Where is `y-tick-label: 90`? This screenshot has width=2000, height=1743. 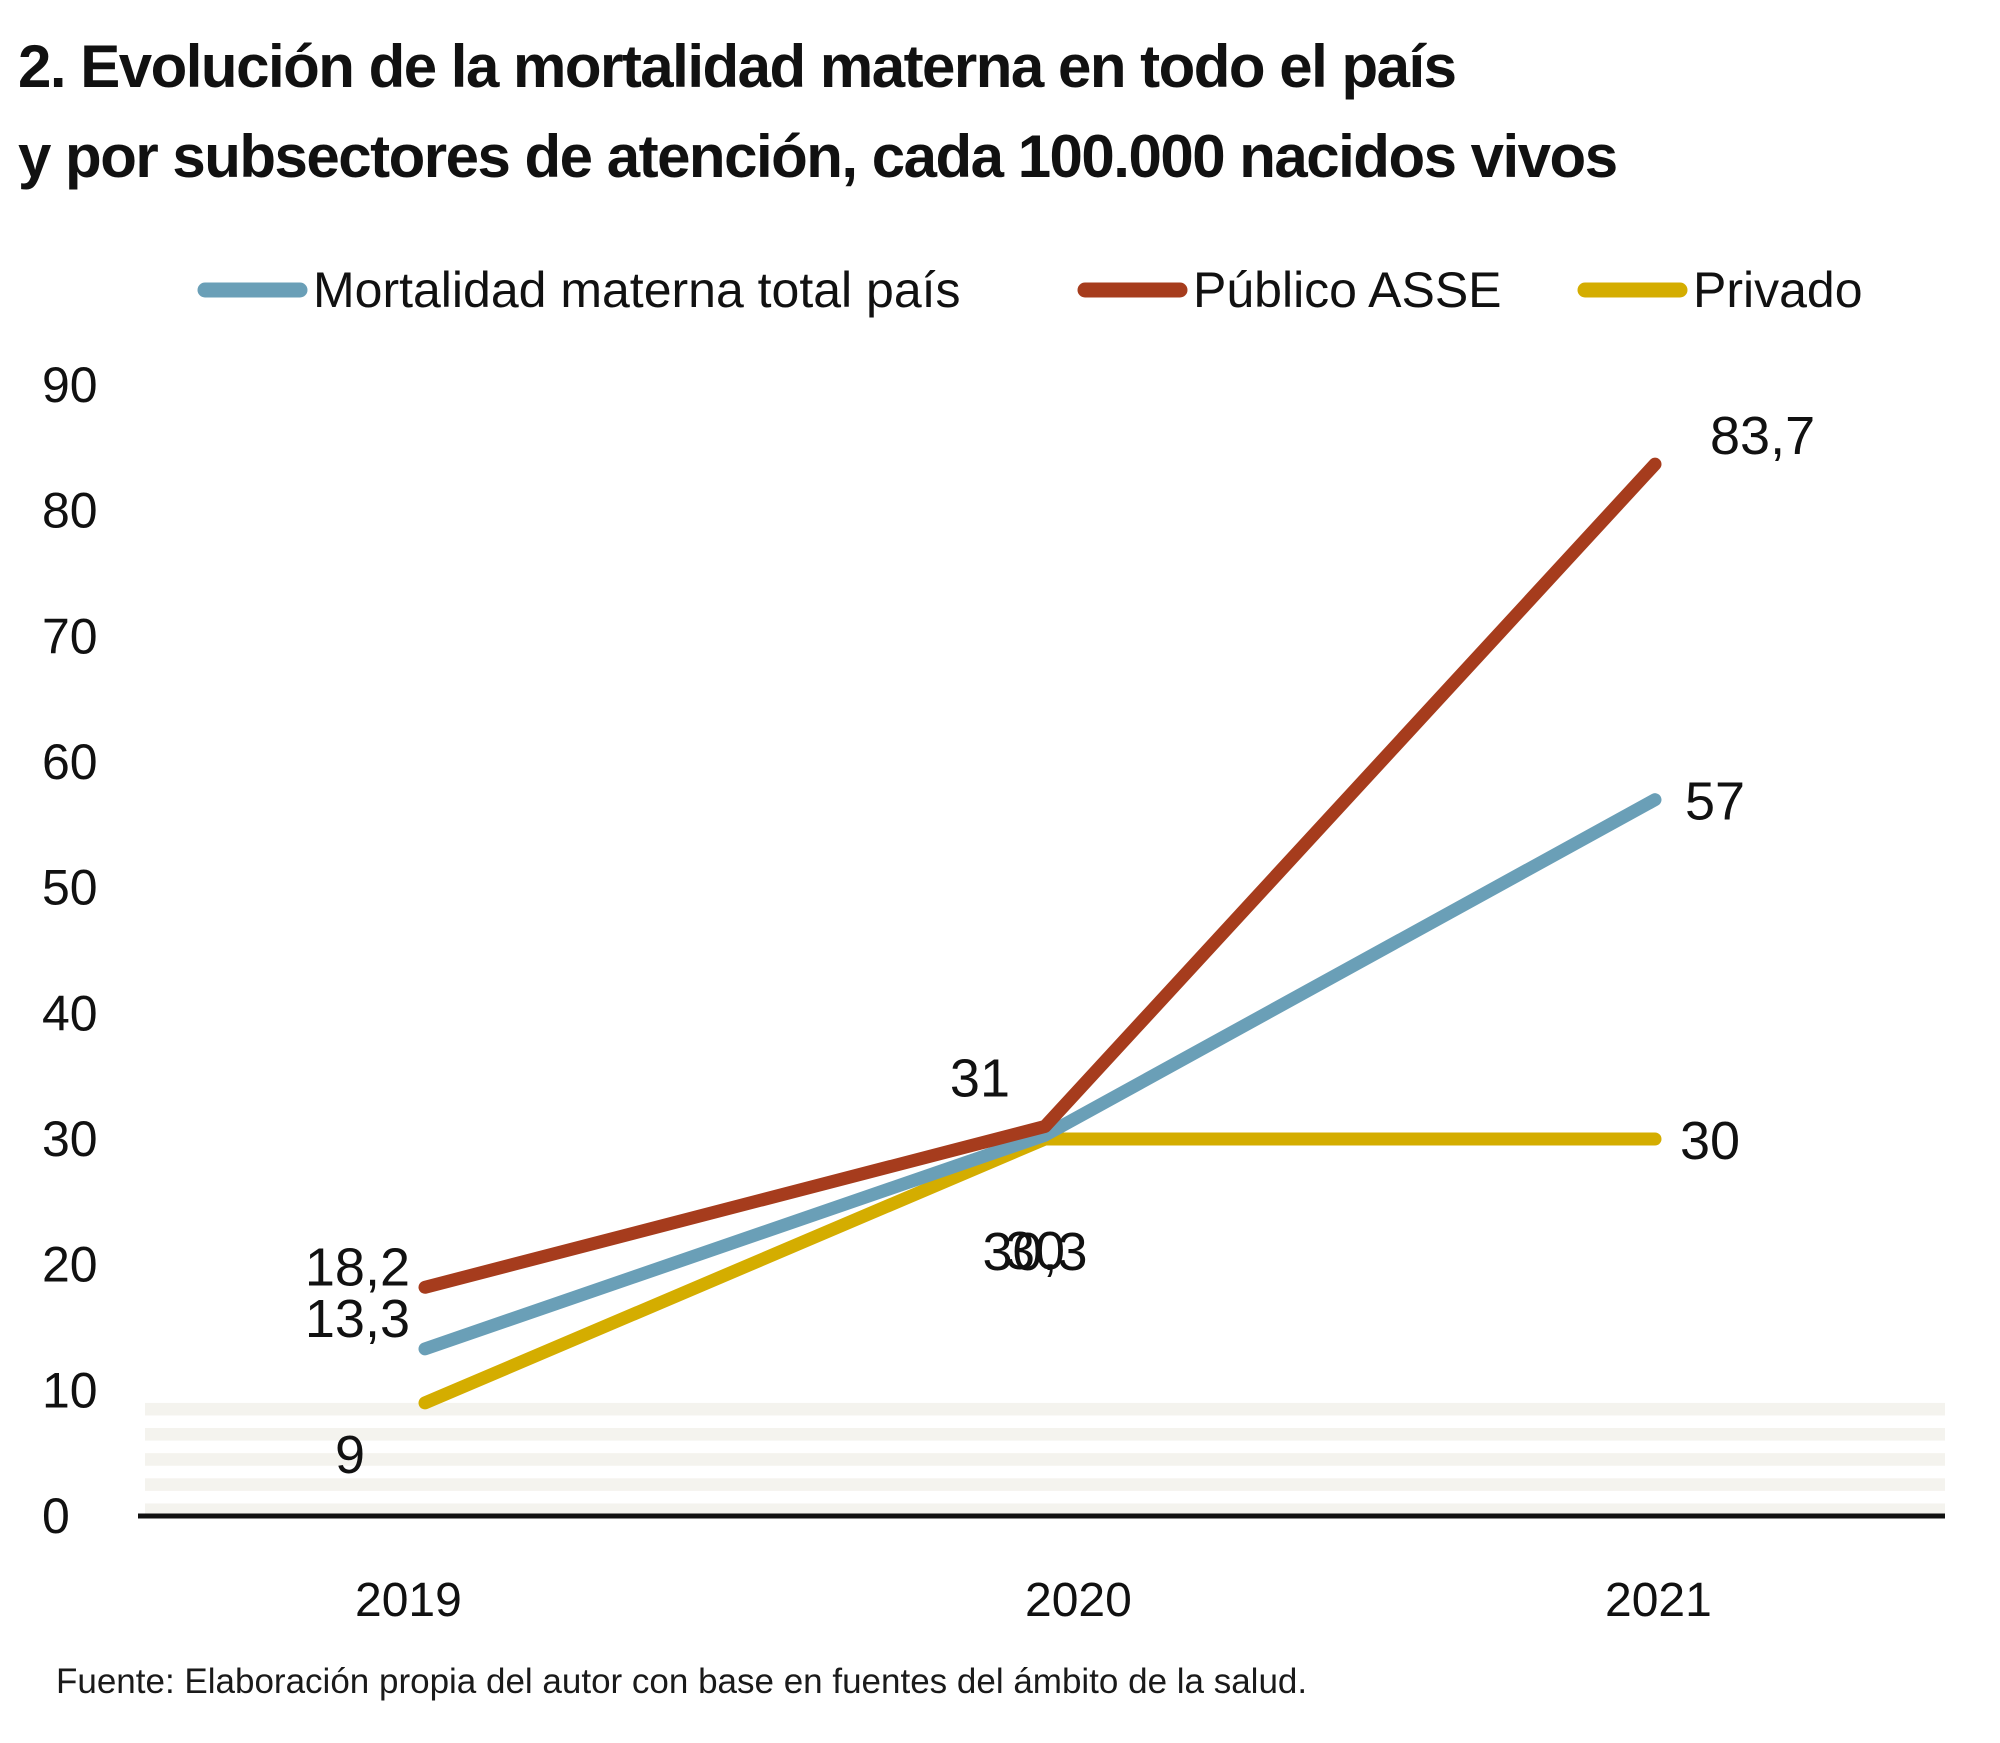
y-tick-label: 90 is located at coordinates (70, 385).